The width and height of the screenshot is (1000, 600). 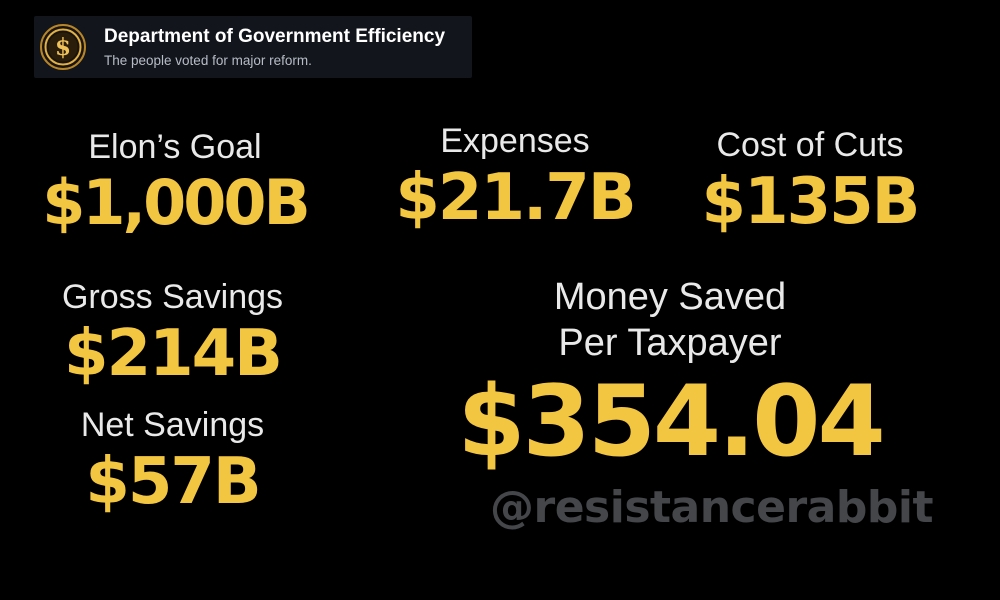 I want to click on stat-per-taxpayer-label-line1: Money Saved, so click(x=670, y=297).